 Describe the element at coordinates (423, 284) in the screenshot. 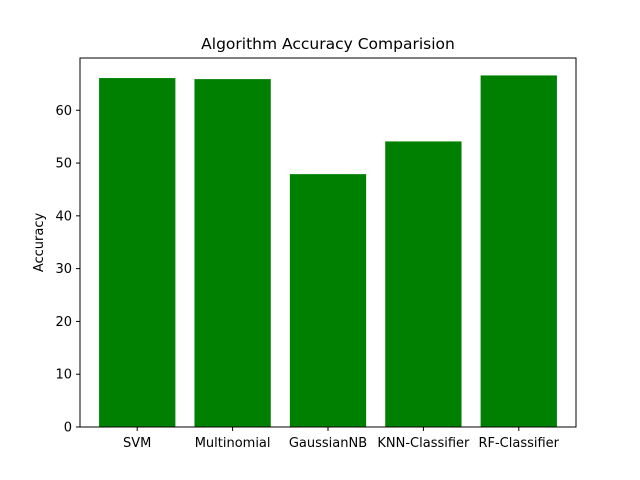

I see `bar-knn-classifier` at that location.